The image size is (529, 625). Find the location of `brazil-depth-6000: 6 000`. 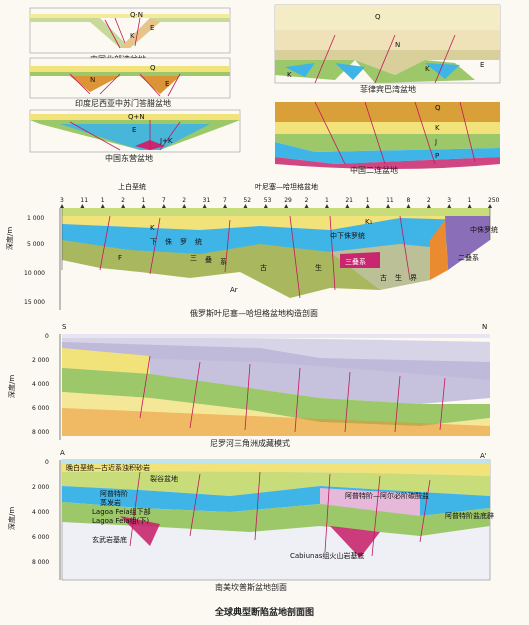

brazil-depth-6000: 6 000 is located at coordinates (40, 537).